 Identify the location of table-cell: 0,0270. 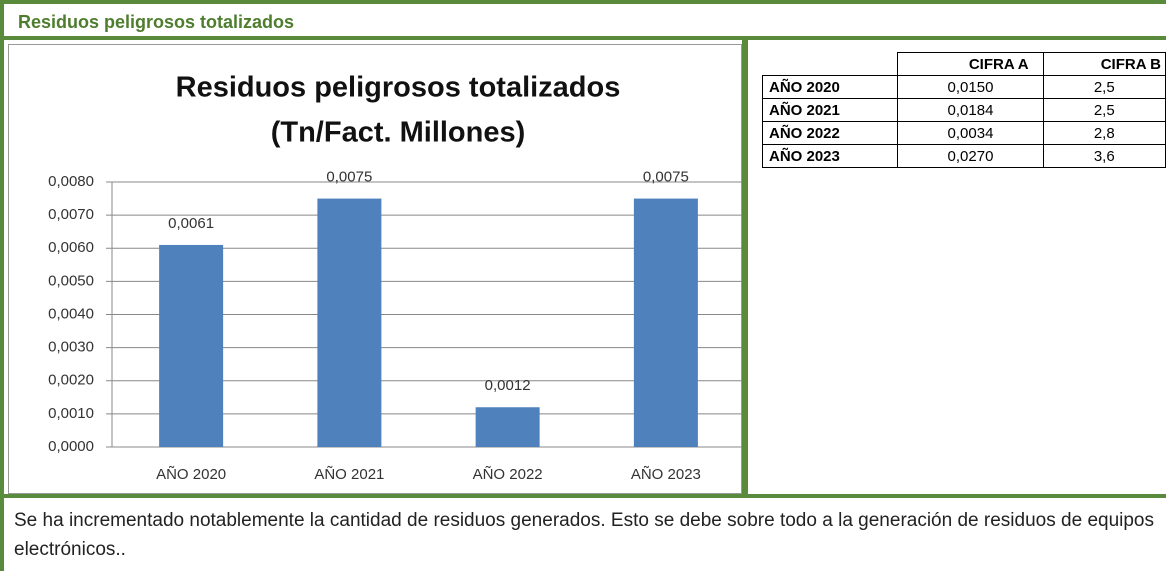
(970, 156).